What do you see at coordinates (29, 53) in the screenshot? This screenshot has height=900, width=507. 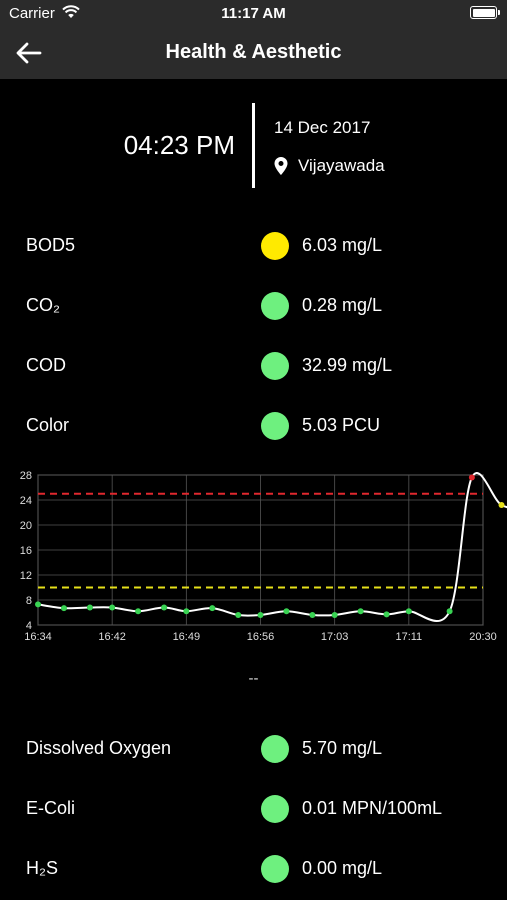 I see `arrow-left-icon` at bounding box center [29, 53].